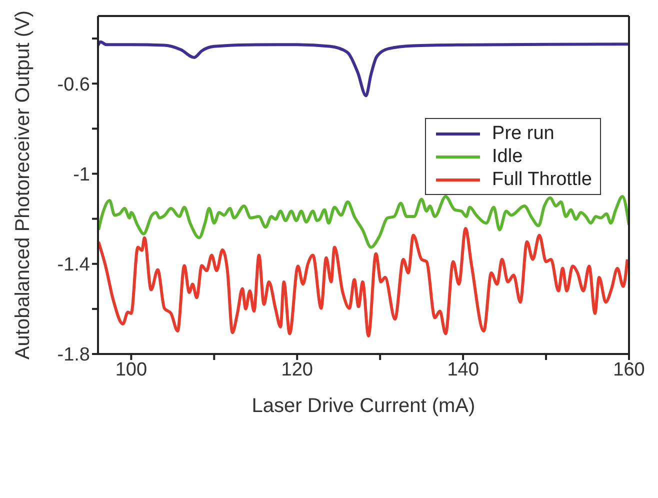  What do you see at coordinates (542, 179) in the screenshot?
I see `legend-label: Full Throttle` at bounding box center [542, 179].